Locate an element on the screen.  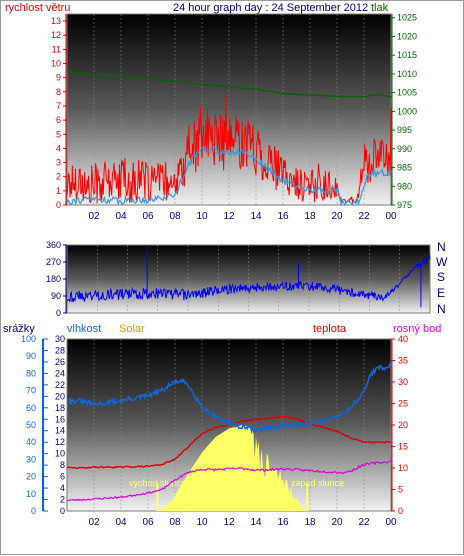
temp-x-tick-label: 10 is located at coordinates (202, 522).